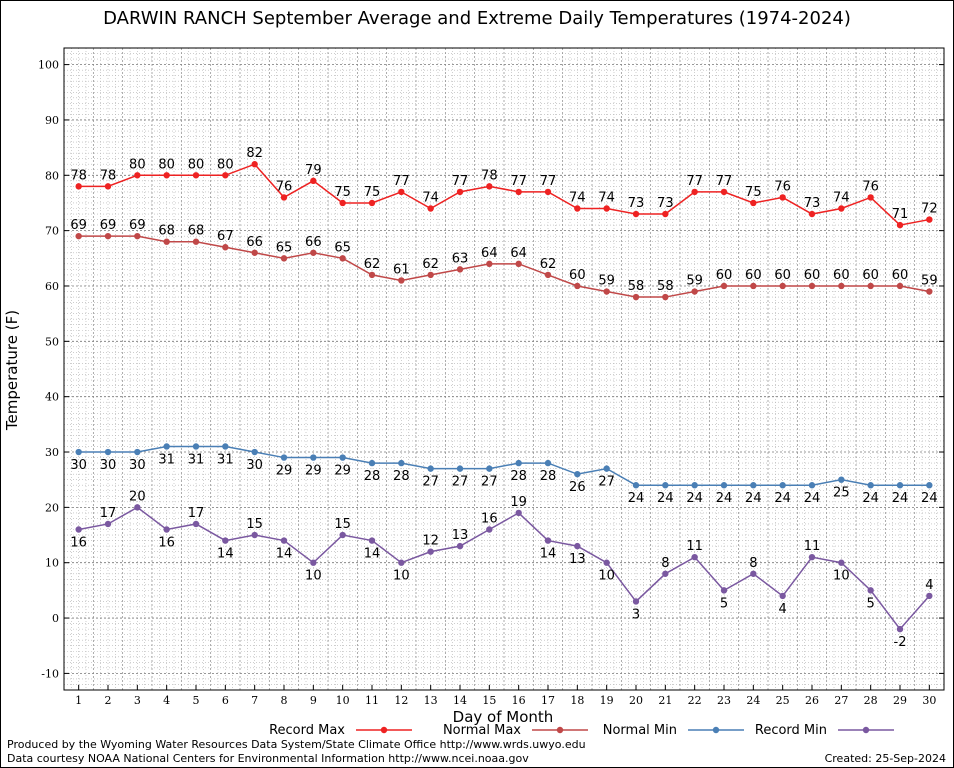 Image resolution: width=954 pixels, height=768 pixels. Describe the element at coordinates (78, 225) in the screenshot. I see `data-label-normal-max: 69` at that location.